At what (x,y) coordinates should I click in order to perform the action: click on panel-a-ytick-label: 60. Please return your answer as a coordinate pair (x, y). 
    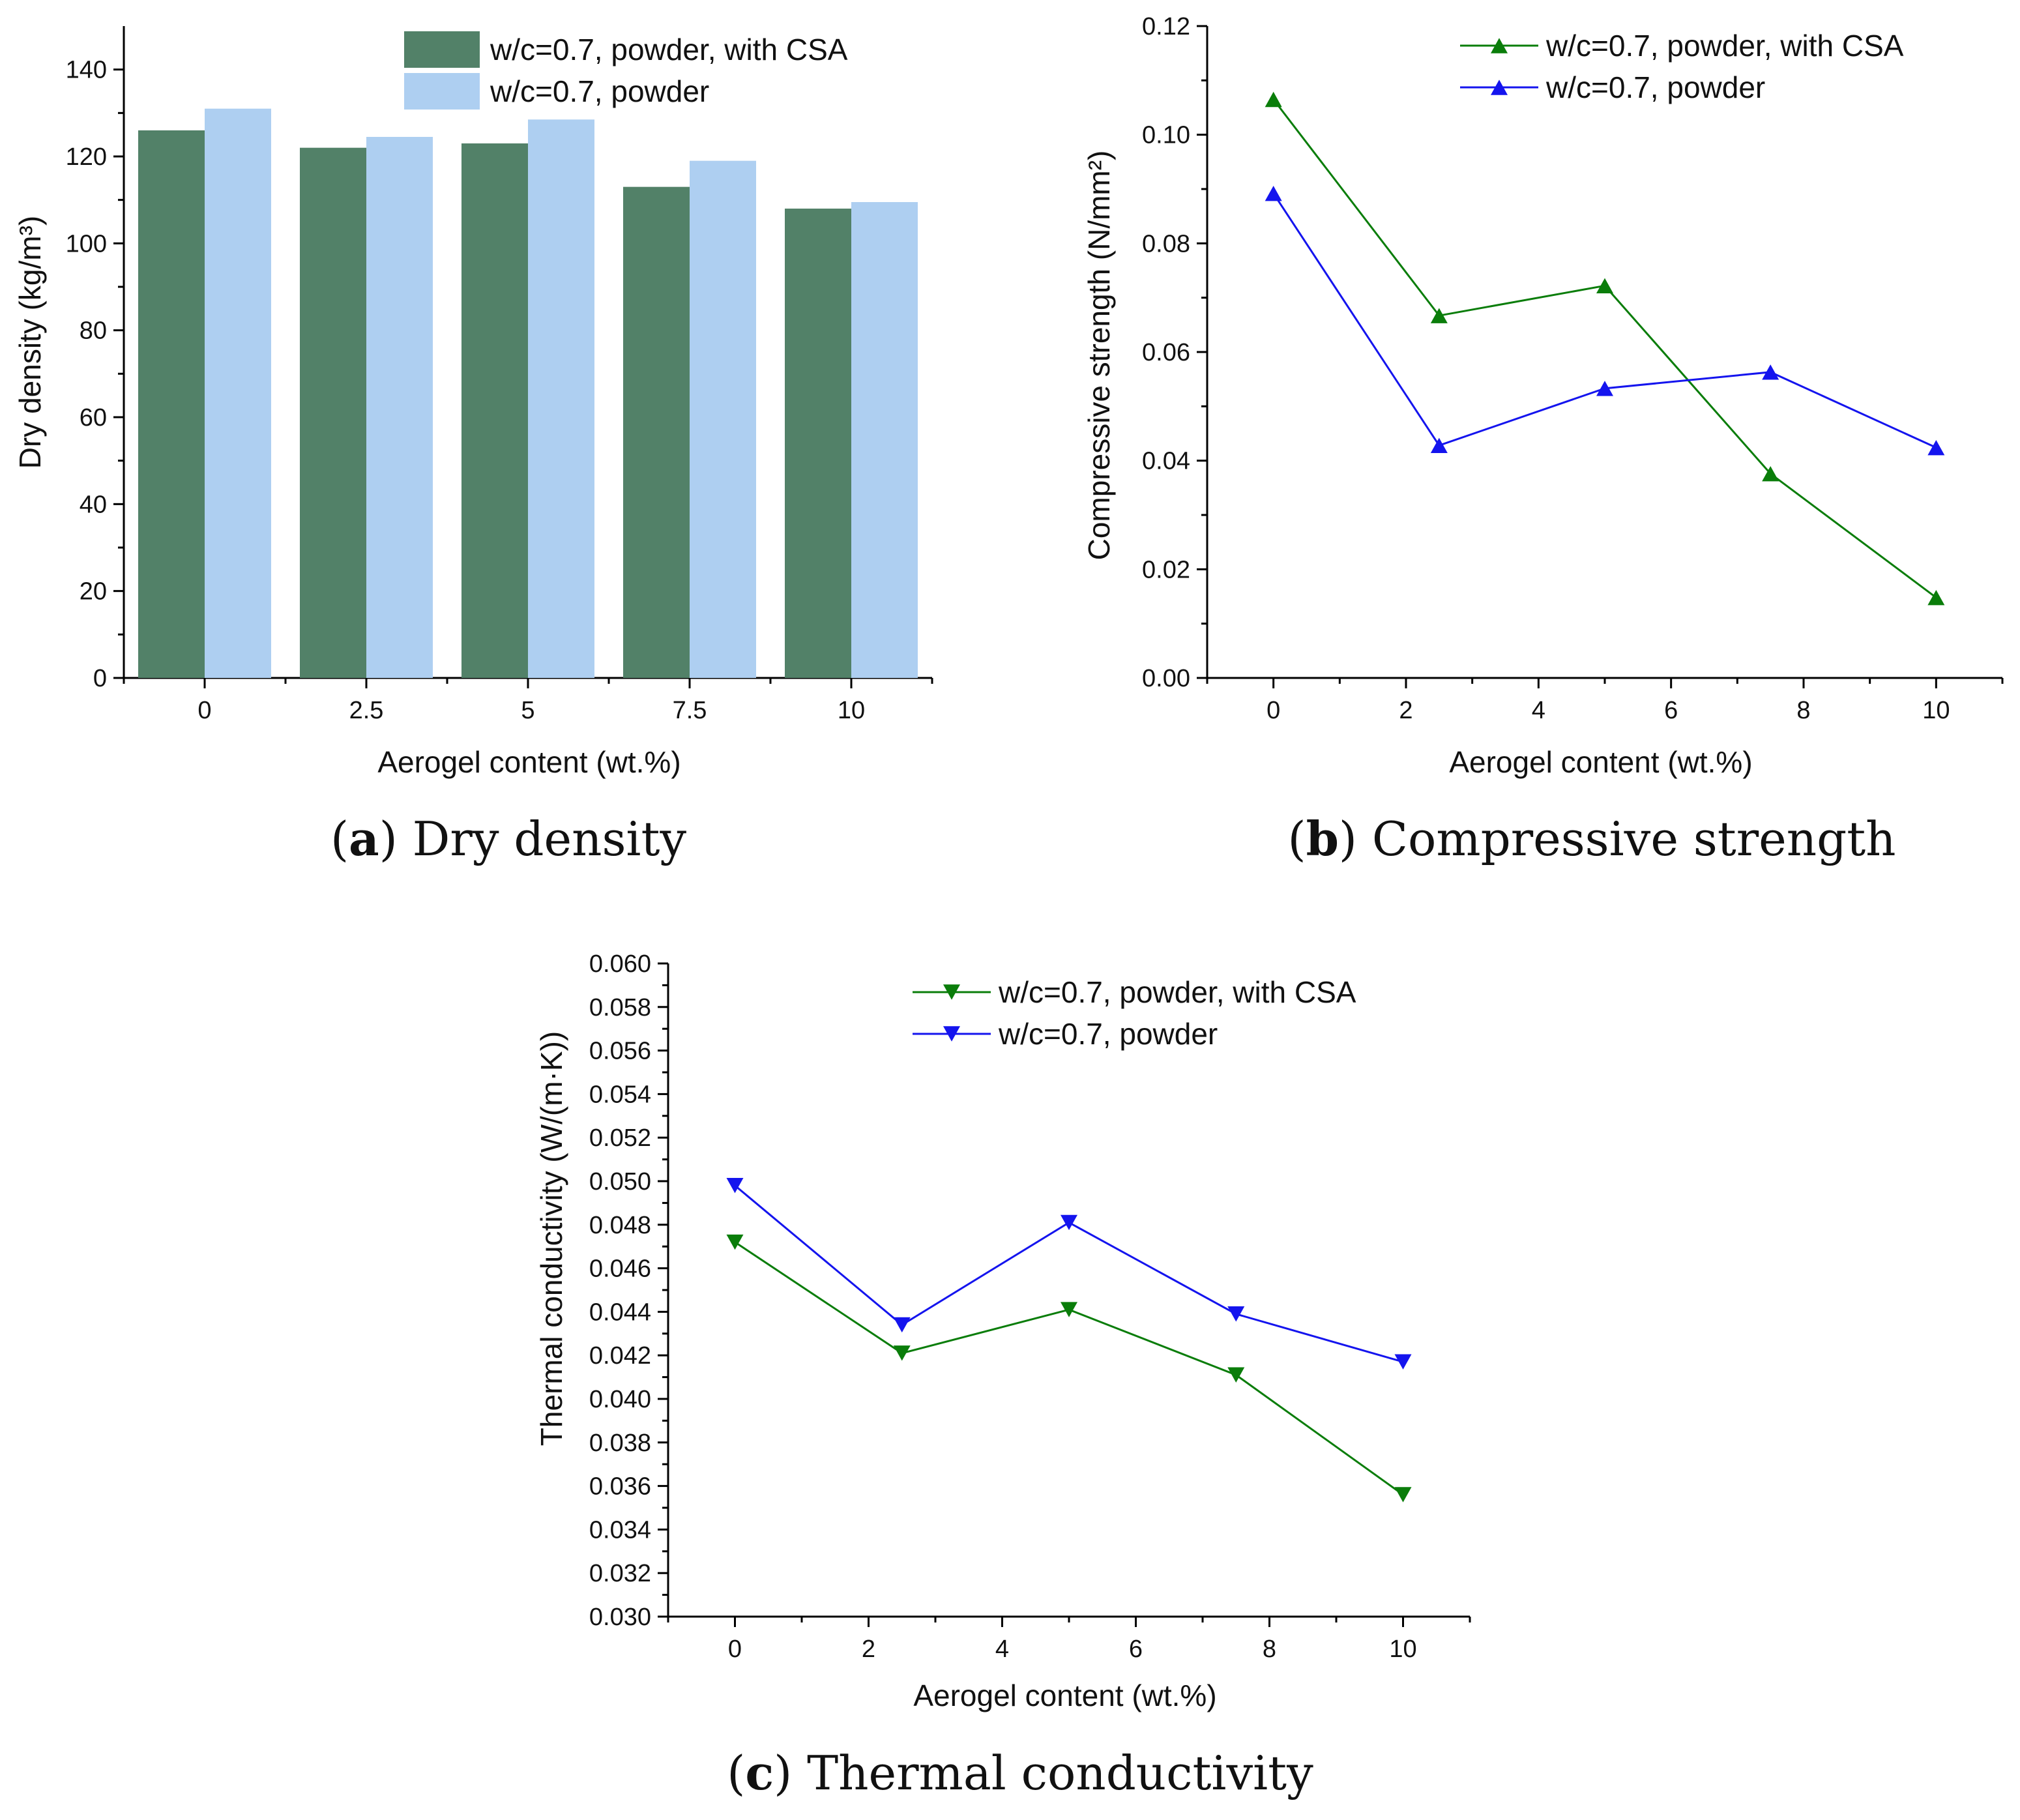
    Looking at the image, I should click on (93, 418).